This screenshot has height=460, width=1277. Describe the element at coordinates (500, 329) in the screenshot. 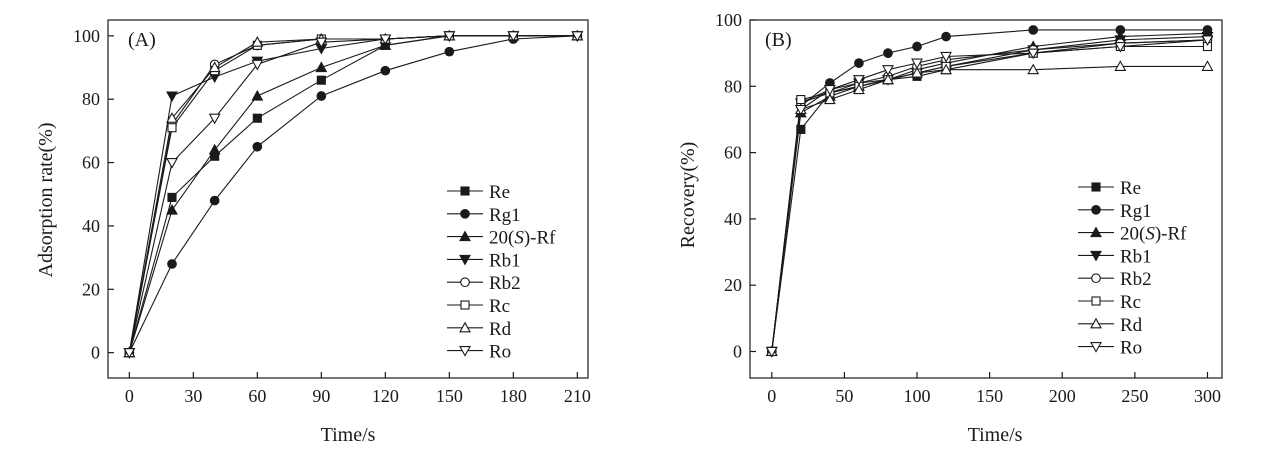

I see `panel-a-legend-label-rd: Rd` at that location.